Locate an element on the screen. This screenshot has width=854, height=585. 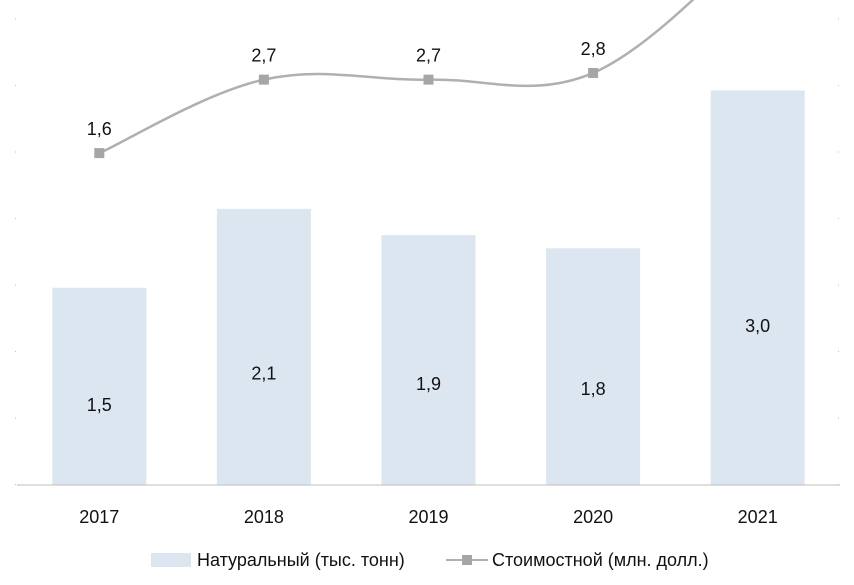
line-point-2018 is located at coordinates (263, 79).